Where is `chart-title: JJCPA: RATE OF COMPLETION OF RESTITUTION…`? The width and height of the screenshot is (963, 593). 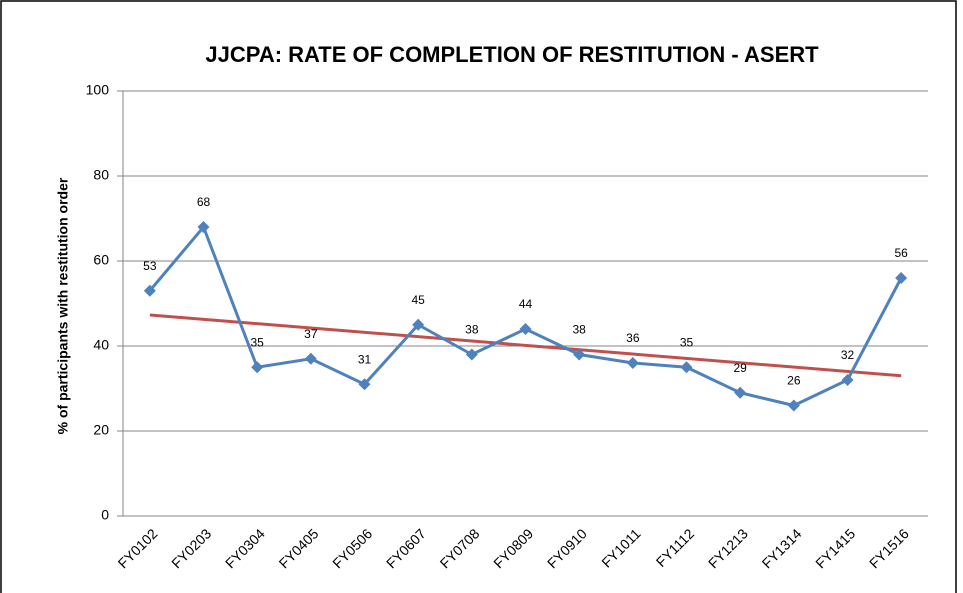
chart-title: JJCPA: RATE OF COMPLETION OF RESTITUTION… is located at coordinates (512, 54).